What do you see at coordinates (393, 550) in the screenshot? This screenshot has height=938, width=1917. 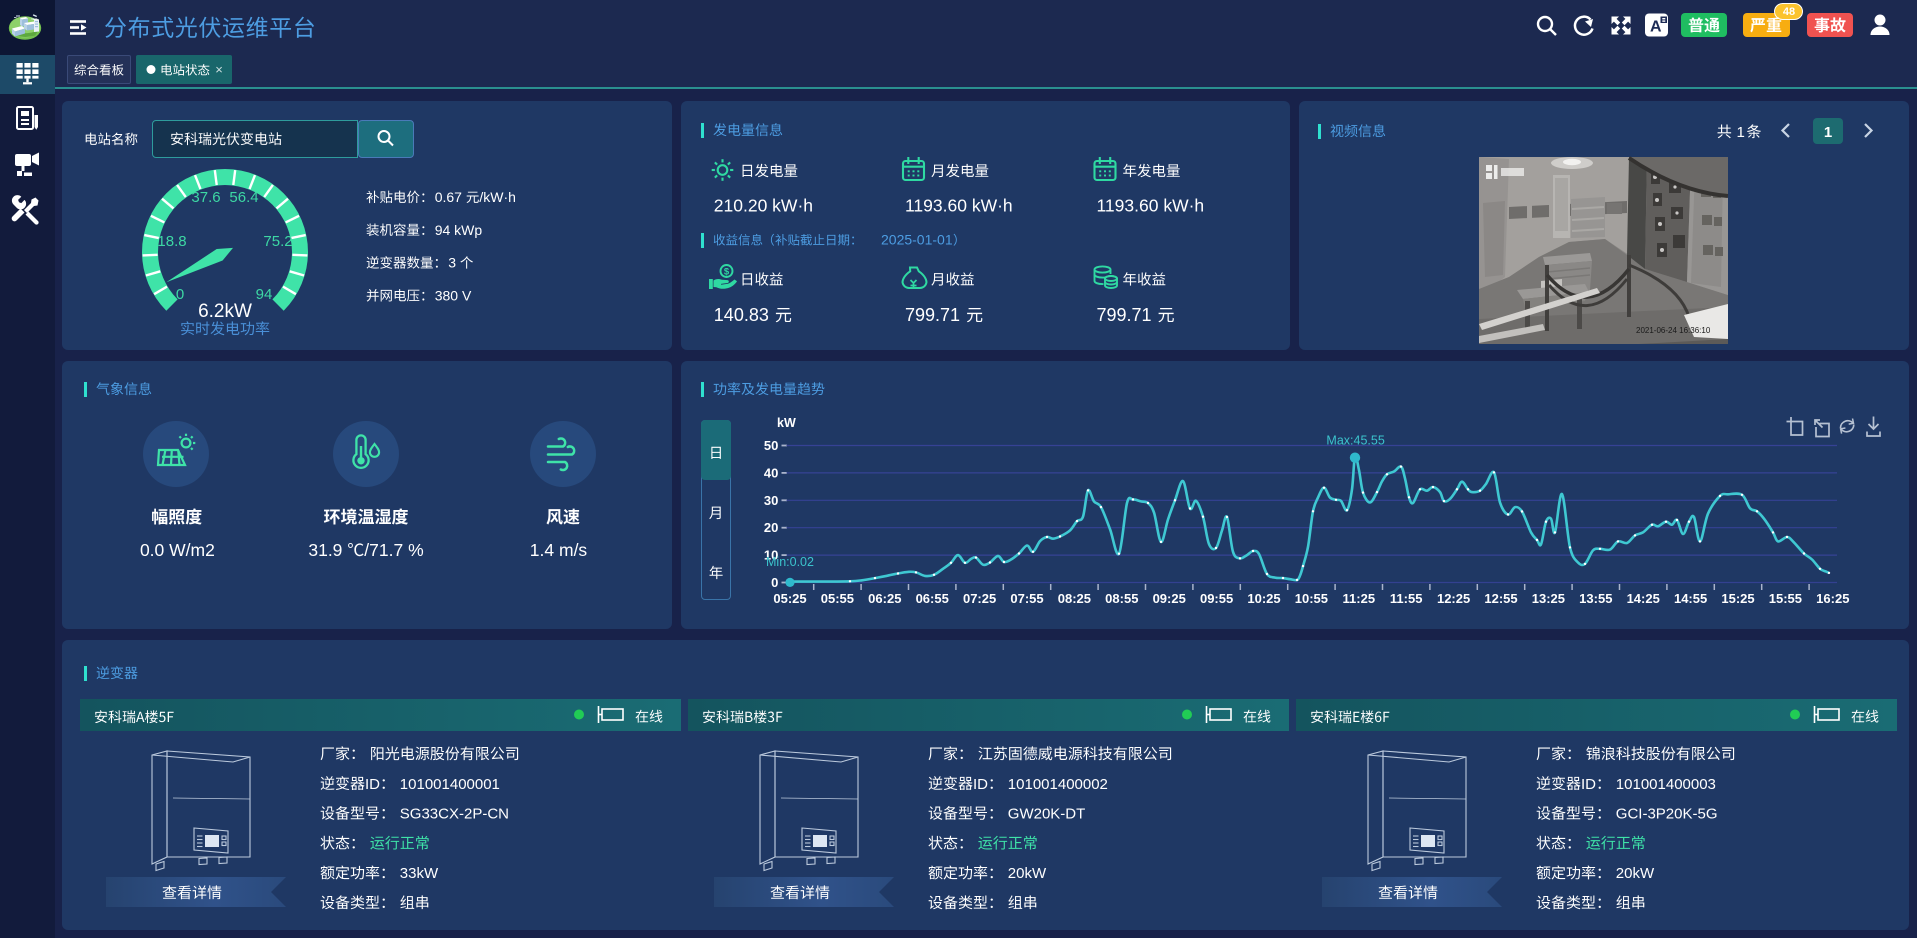 I see `svg-text: /71.7 %` at bounding box center [393, 550].